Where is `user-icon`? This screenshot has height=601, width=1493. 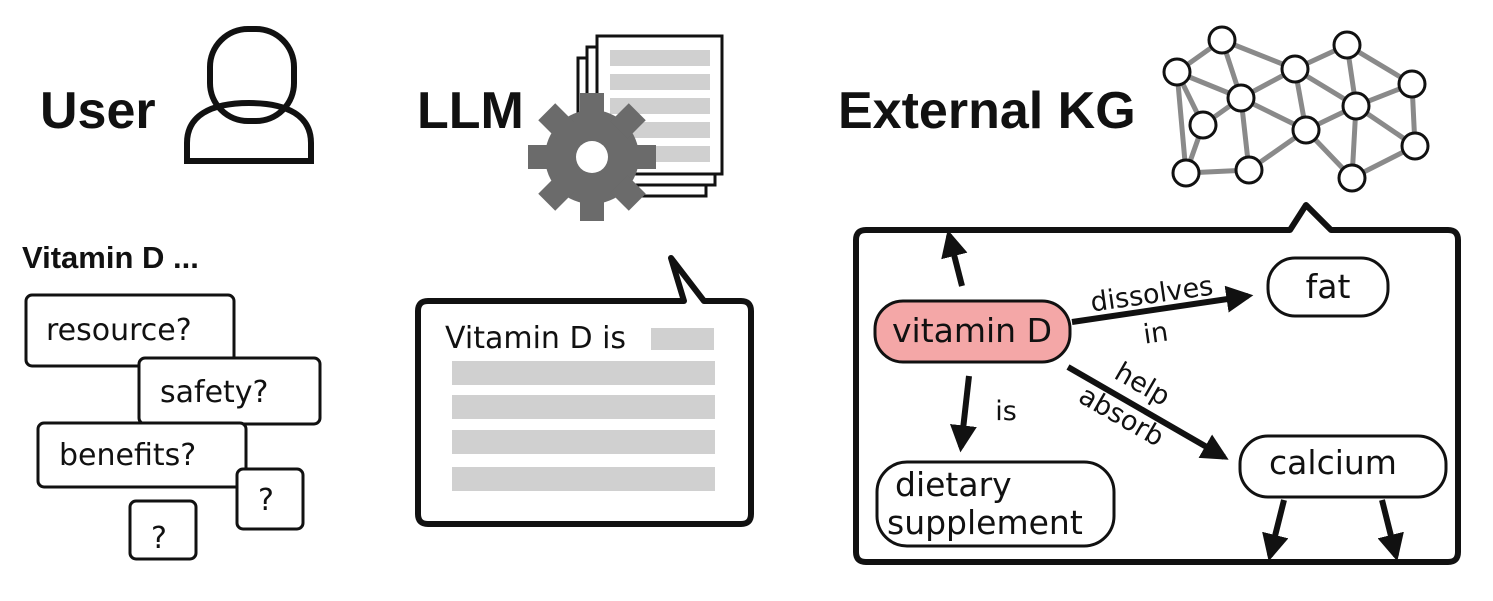 user-icon is located at coordinates (249, 95).